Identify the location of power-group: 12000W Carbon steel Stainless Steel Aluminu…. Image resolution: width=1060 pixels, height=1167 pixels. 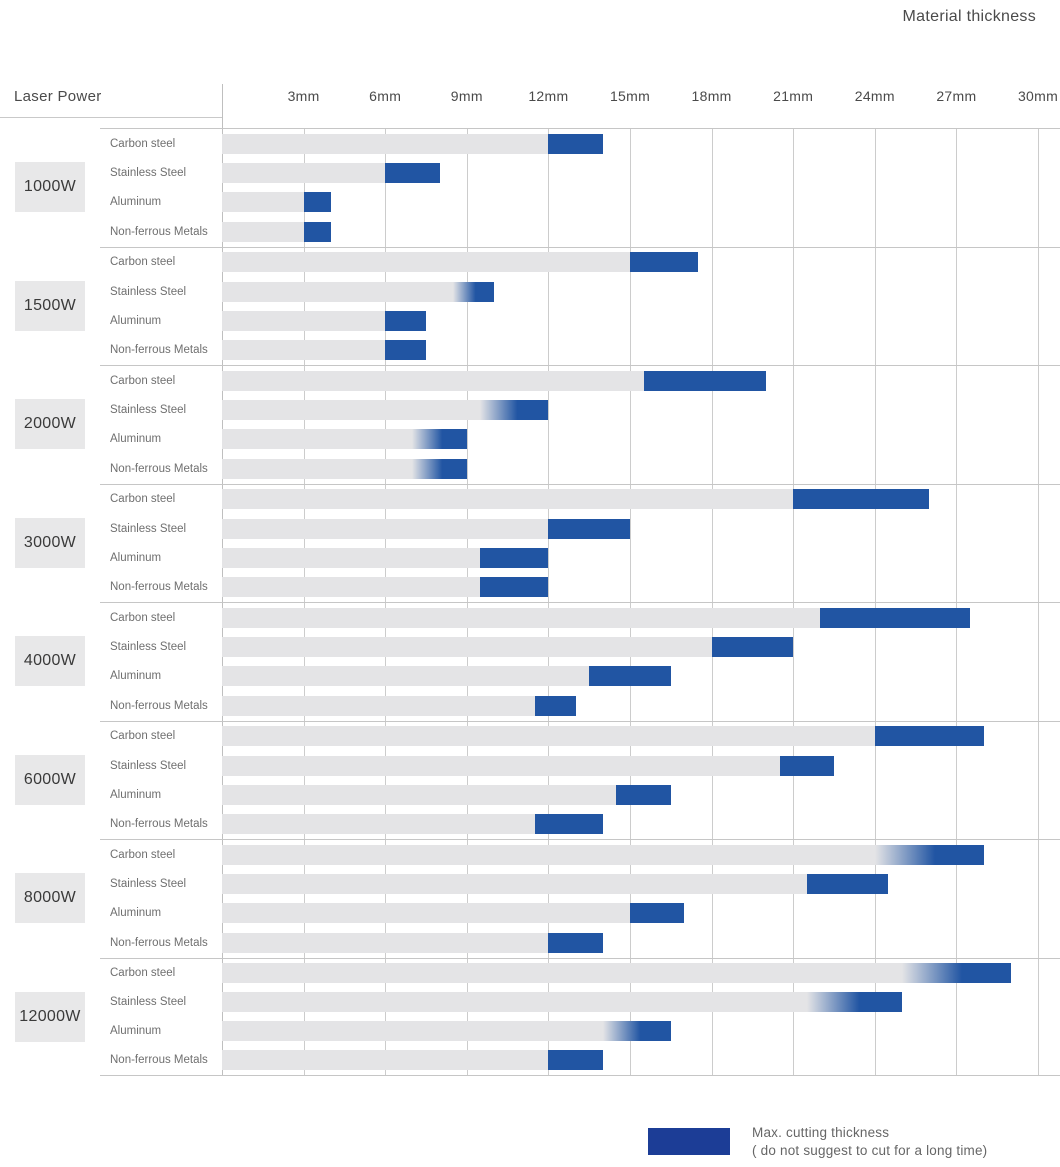
(530, 1017).